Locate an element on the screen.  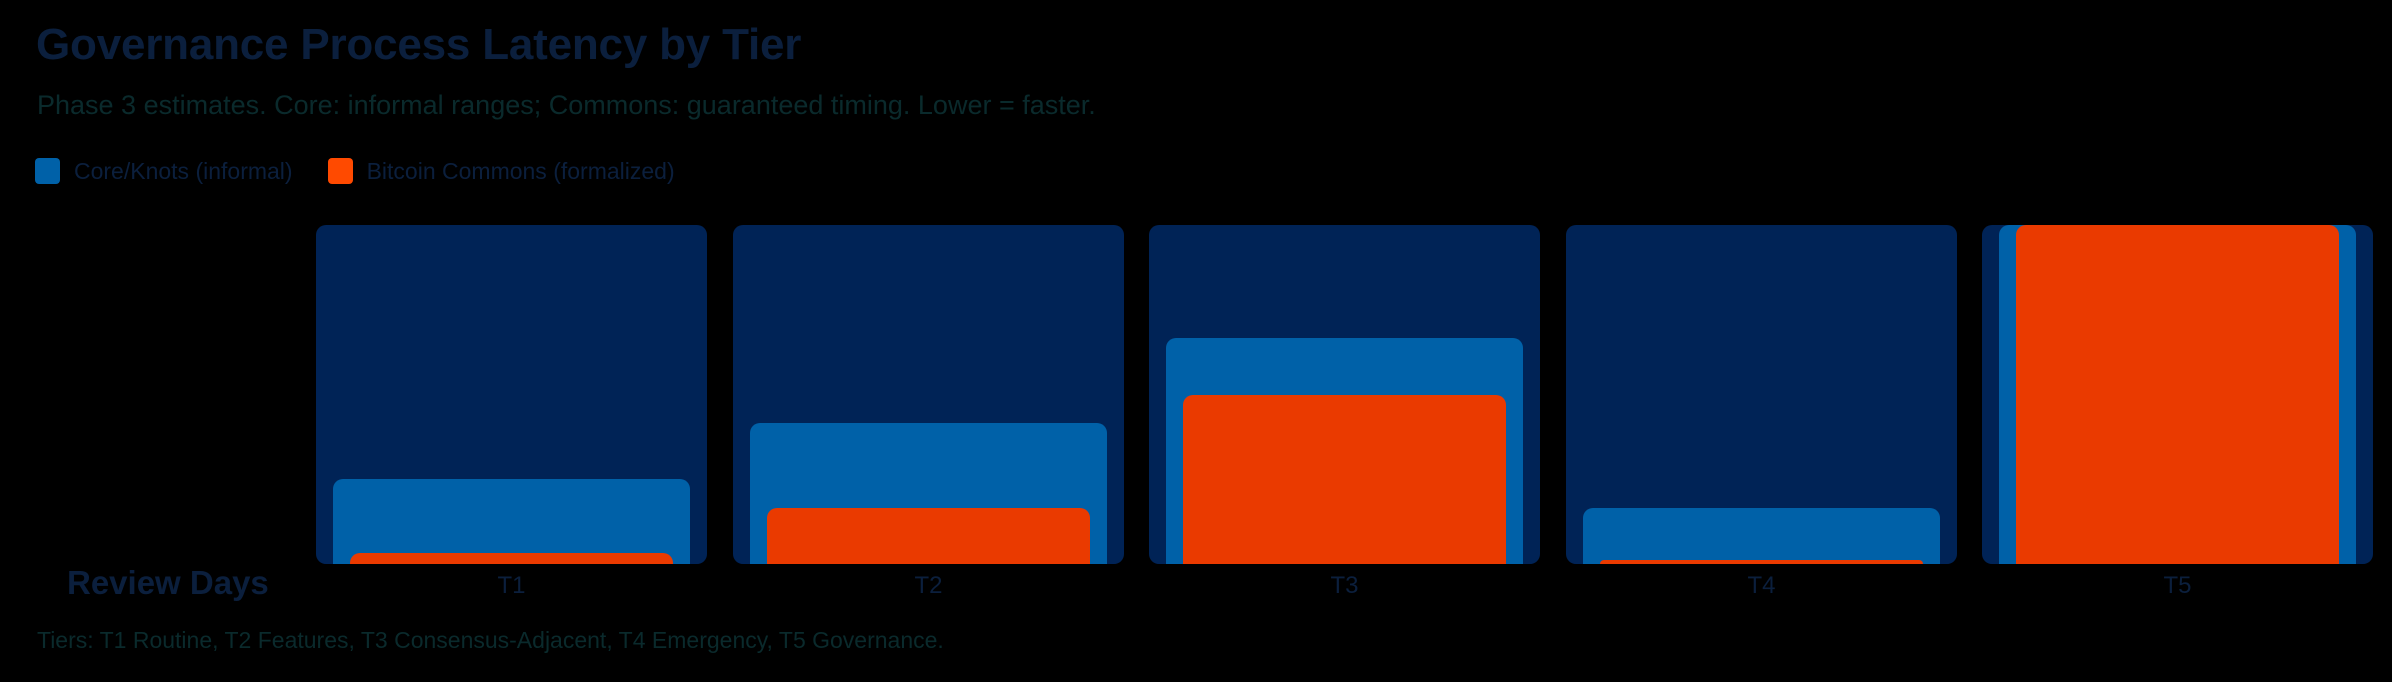
legend-label-core: Core/Knots (informal) is located at coordinates (183, 170).